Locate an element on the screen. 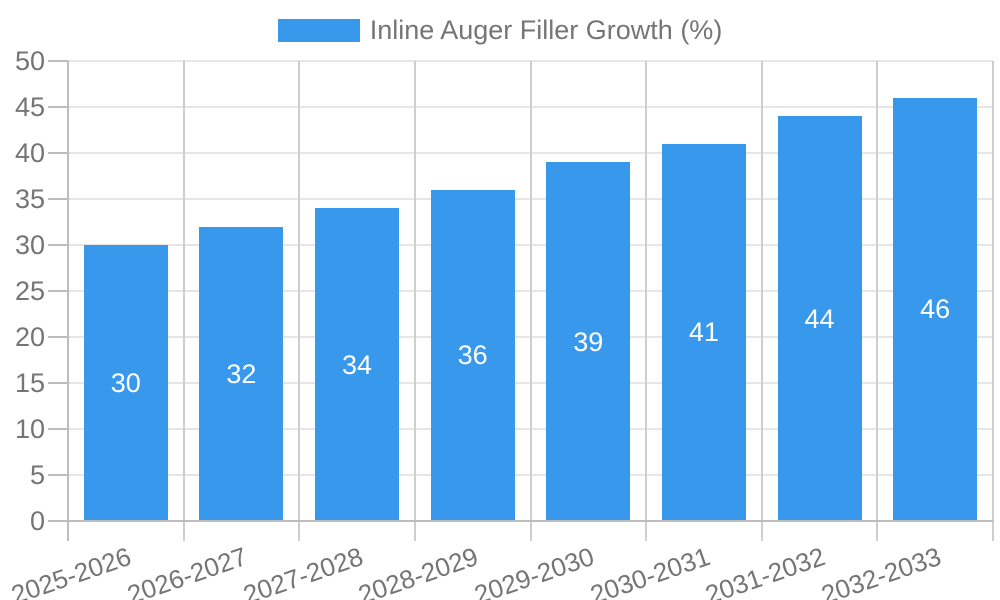  bar: 34 is located at coordinates (357, 364).